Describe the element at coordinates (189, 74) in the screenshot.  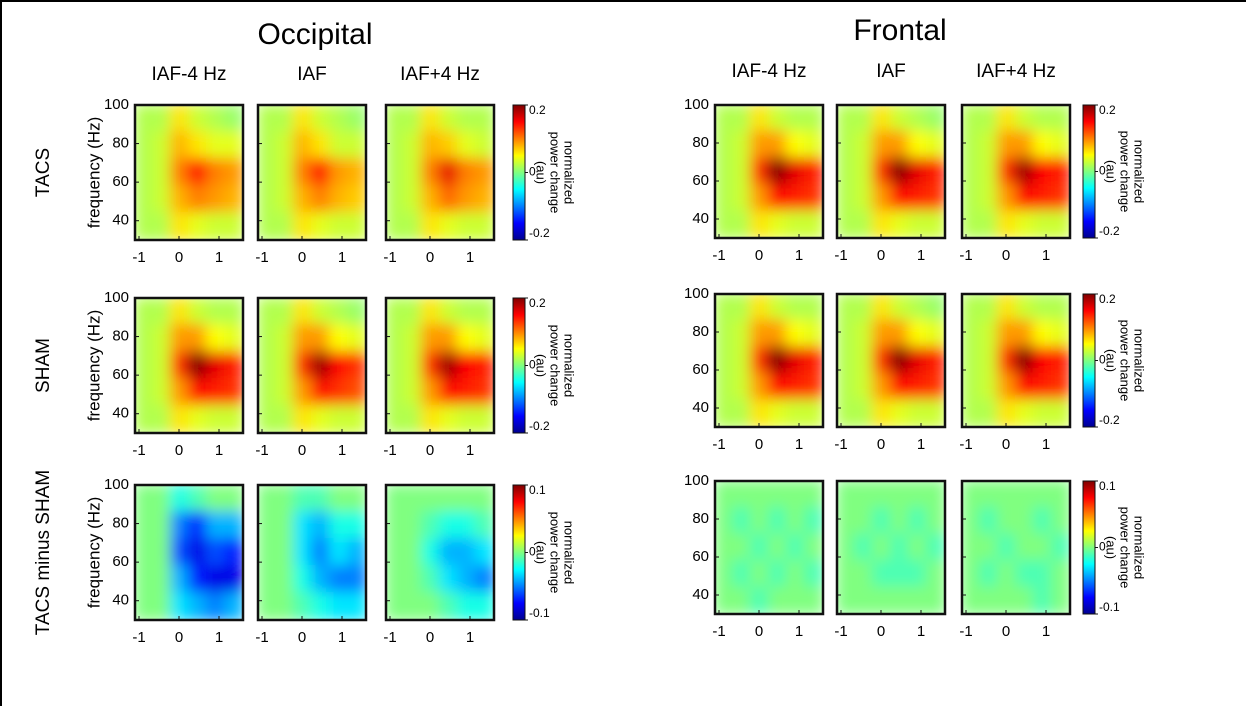
I see `column-label: IAF-4 Hz` at that location.